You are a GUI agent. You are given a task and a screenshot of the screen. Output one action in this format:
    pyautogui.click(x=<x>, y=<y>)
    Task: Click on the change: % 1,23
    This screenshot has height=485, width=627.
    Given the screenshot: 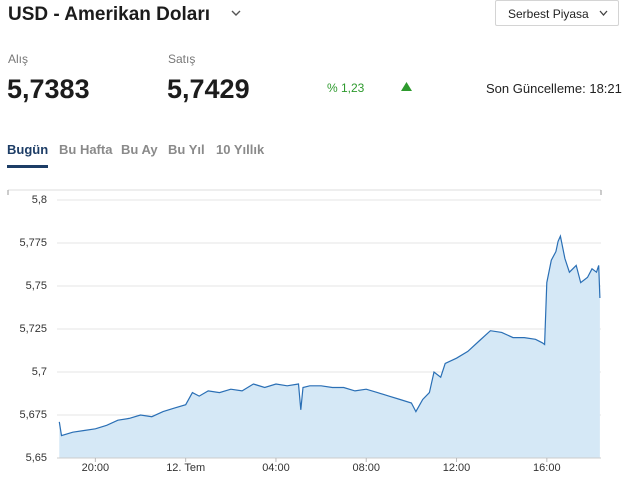 What is the action you would take?
    pyautogui.click(x=346, y=88)
    